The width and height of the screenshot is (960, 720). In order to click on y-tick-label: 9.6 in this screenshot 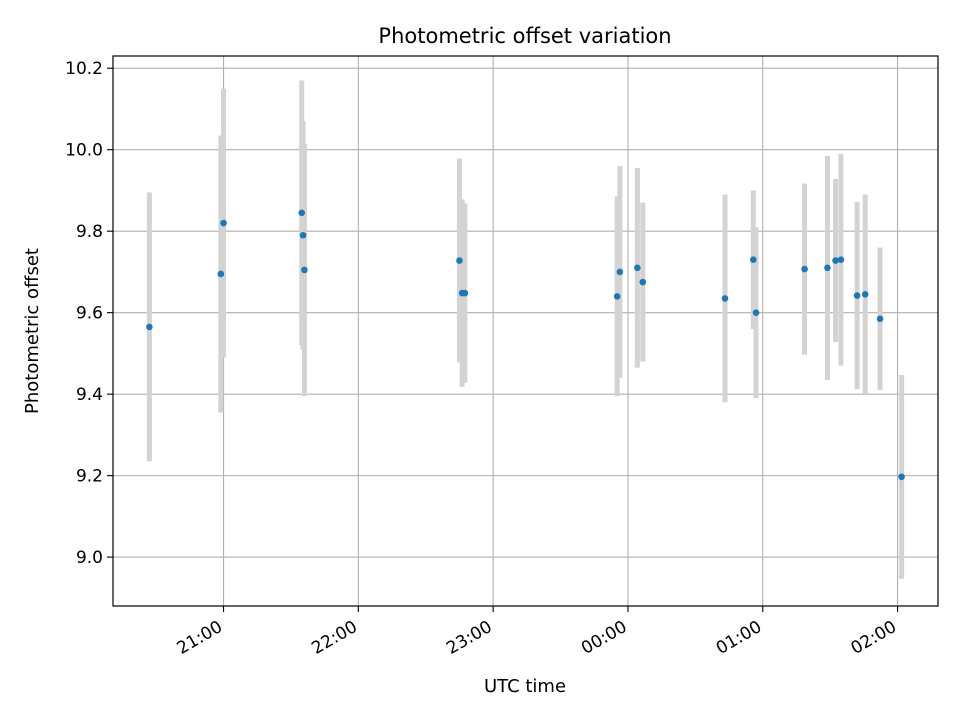, I will do `click(89, 314)`.